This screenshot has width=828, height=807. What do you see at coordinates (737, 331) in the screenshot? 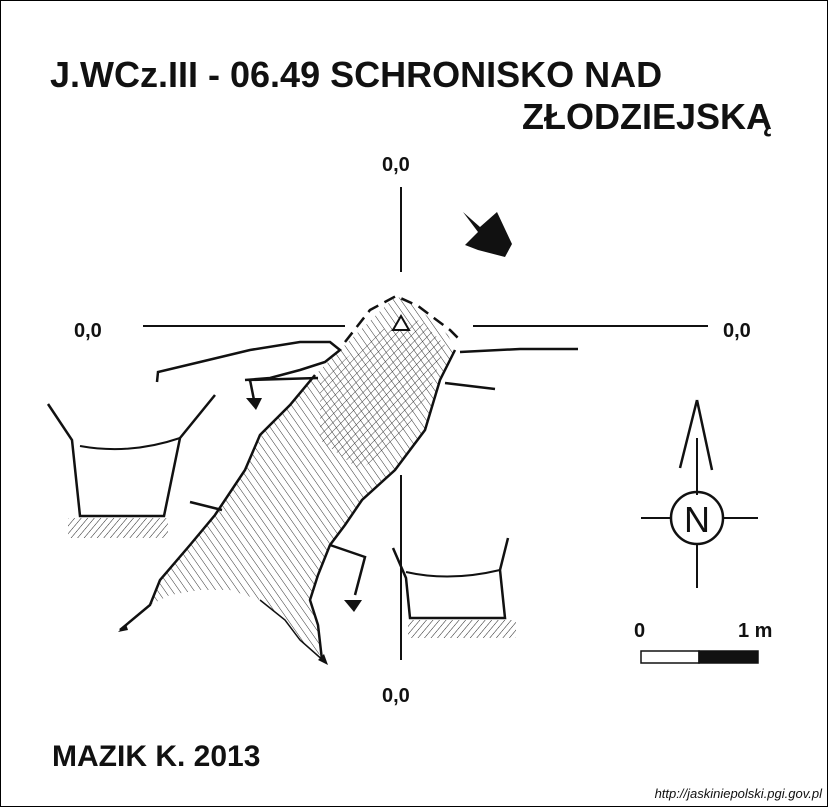
I see `axis-label-right: 0,0` at bounding box center [737, 331].